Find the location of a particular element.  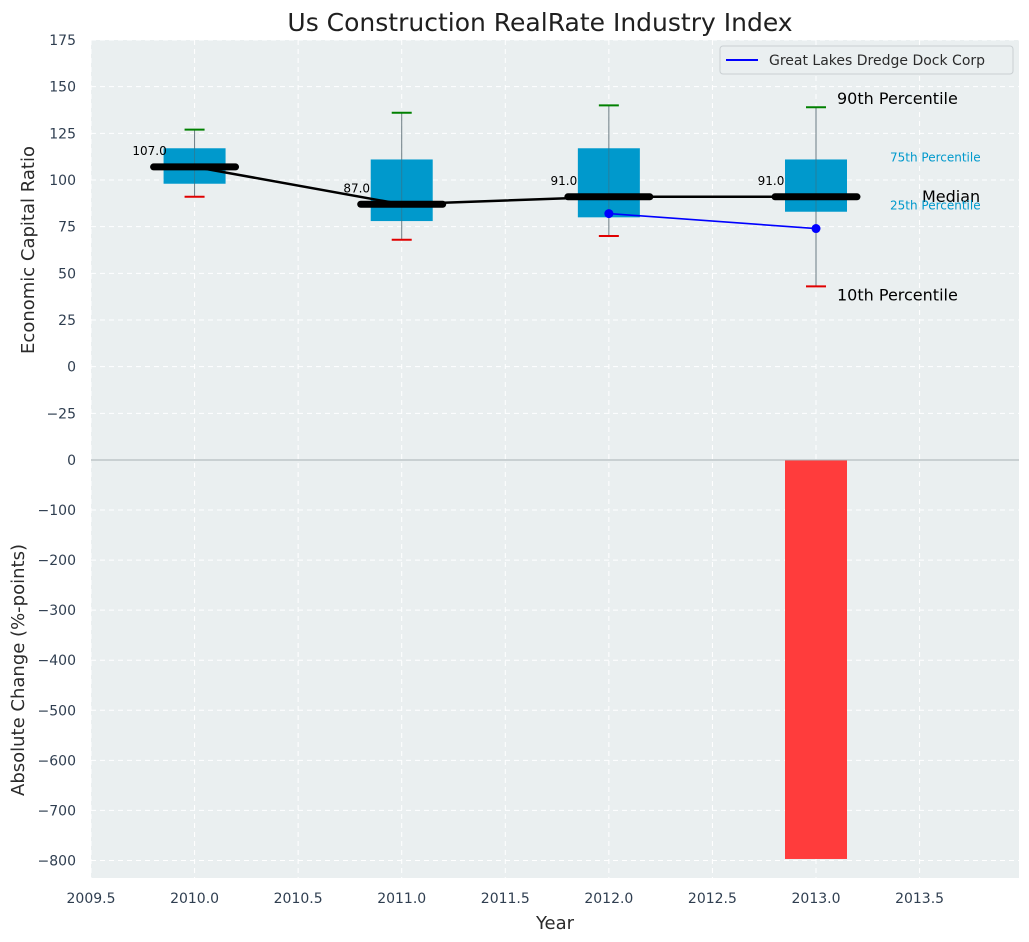

top-y-axis-label: Economic Capital Ratio is located at coordinates (28, 250).